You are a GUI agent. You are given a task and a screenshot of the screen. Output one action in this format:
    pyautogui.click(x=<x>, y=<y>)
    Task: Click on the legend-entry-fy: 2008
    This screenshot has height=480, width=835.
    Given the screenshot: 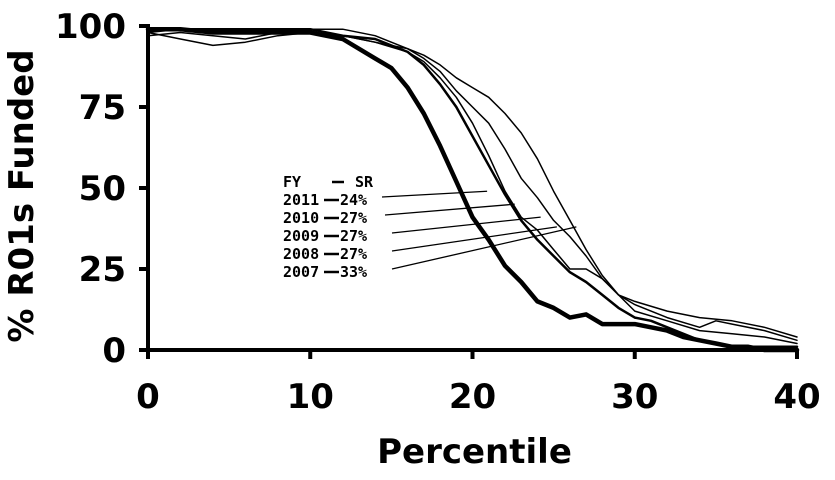 What is the action you would take?
    pyautogui.click(x=301, y=254)
    